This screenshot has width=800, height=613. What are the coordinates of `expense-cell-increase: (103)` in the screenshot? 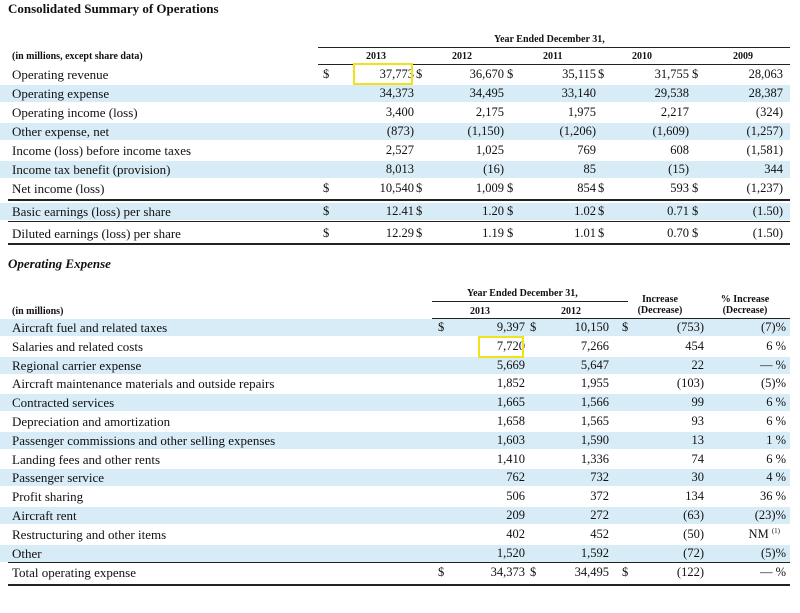 It's located at (690, 383).